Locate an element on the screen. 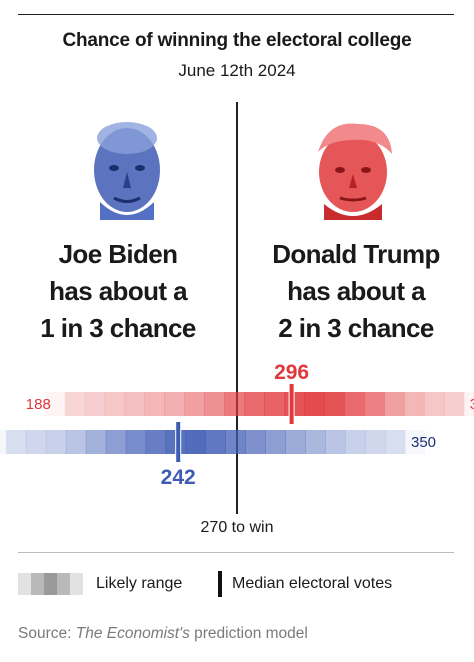  biden-phrase: has about a is located at coordinates (118, 291).